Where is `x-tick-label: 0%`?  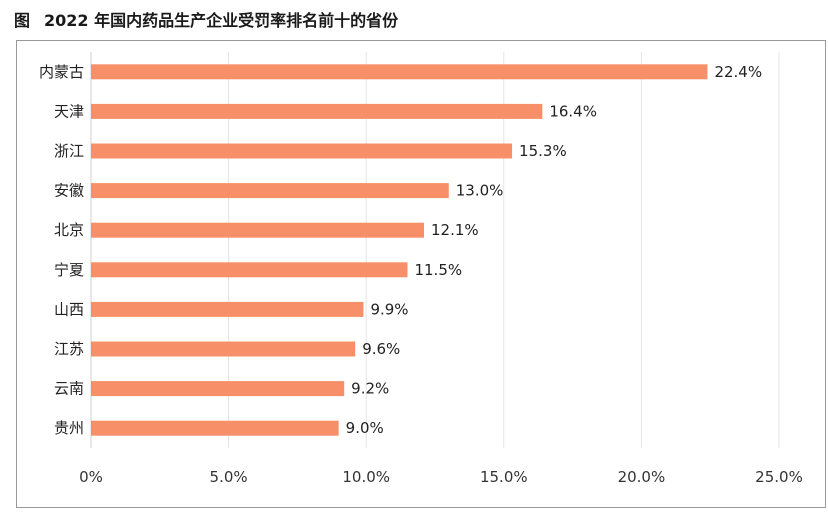
x-tick-label: 0% is located at coordinates (91, 477).